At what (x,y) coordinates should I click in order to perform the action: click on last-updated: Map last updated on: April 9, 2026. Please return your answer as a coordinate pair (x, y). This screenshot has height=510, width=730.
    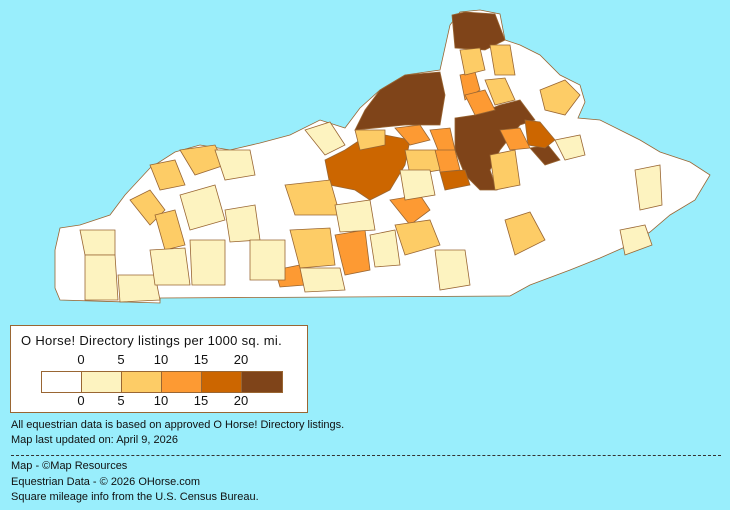
    Looking at the image, I should click on (94, 440).